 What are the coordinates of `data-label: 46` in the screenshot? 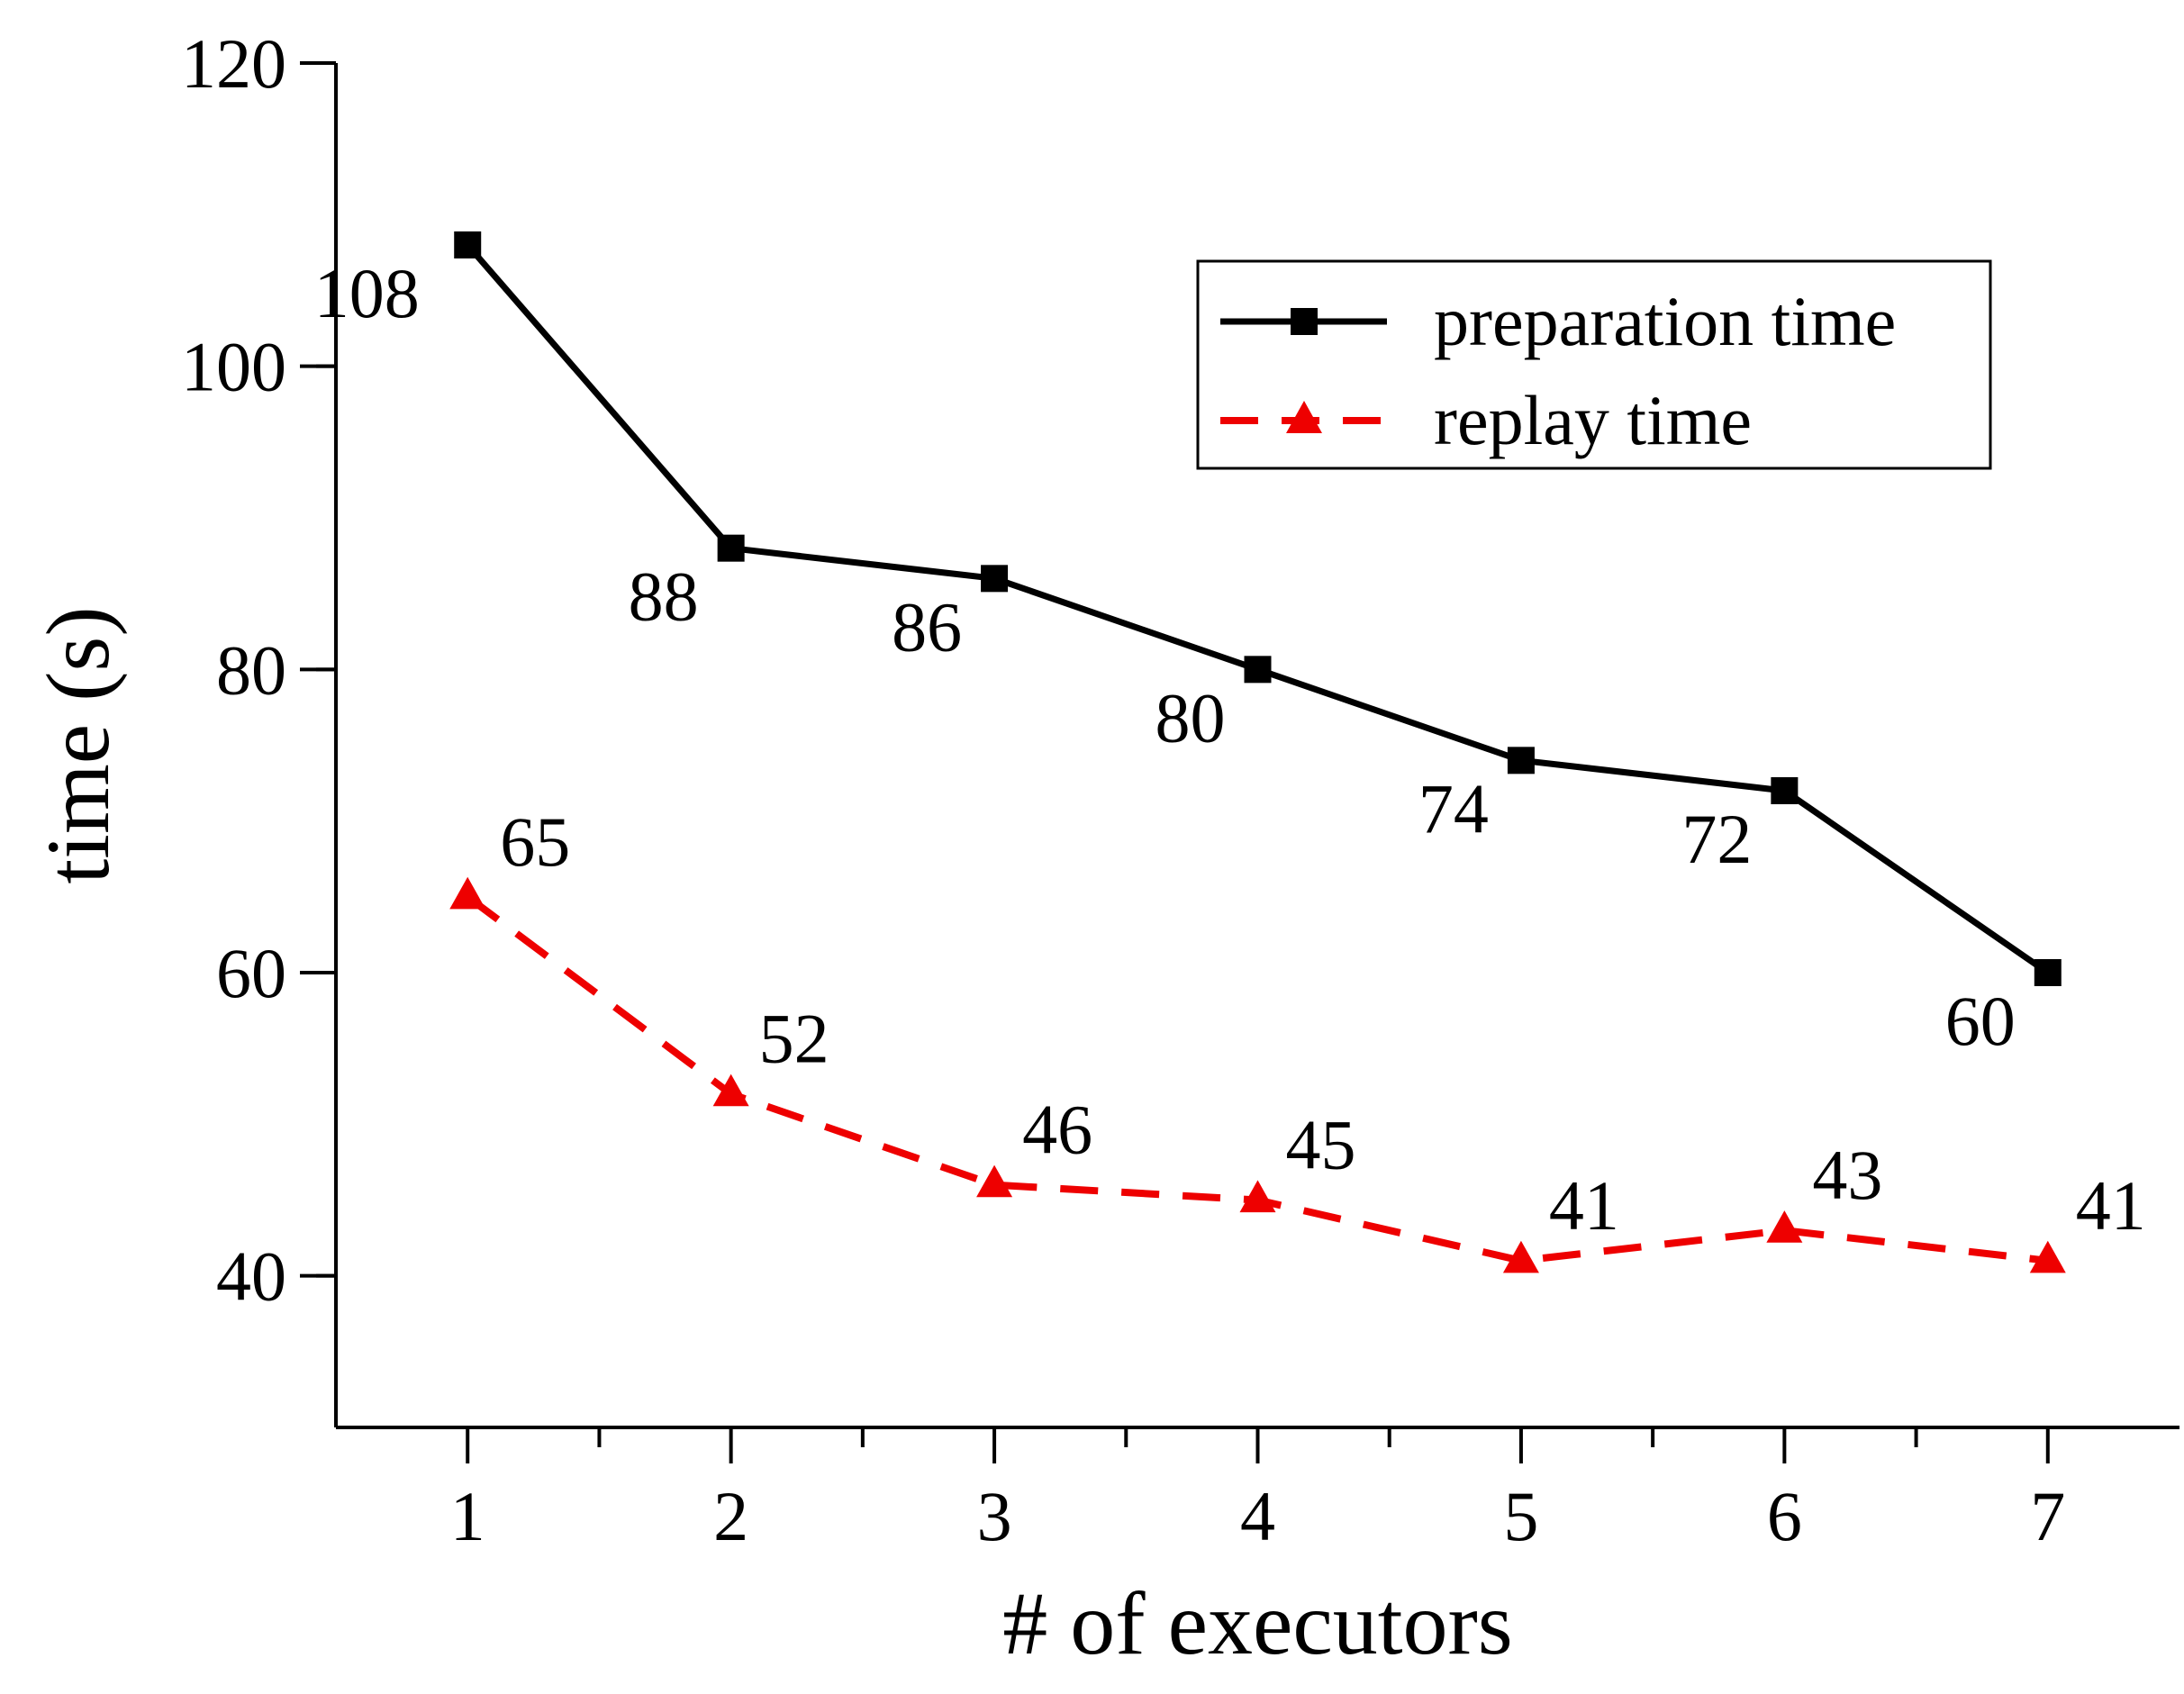 It's located at (1057, 1130).